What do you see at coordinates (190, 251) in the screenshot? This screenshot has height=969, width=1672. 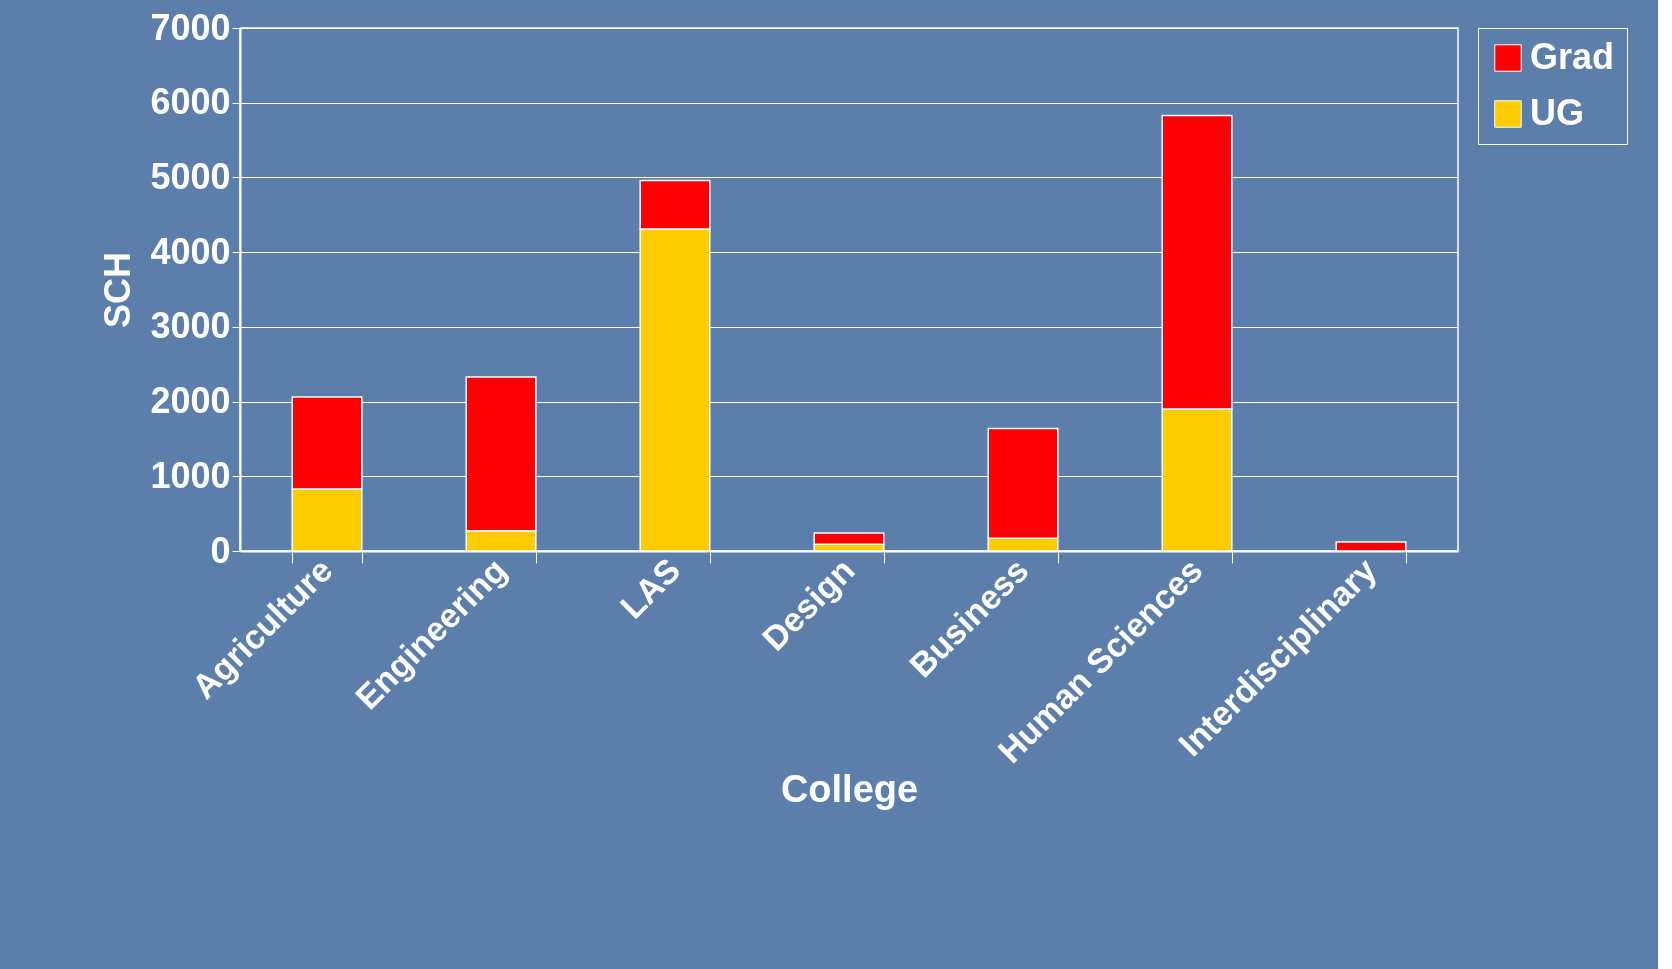 I see `y-tick-label: 4000` at bounding box center [190, 251].